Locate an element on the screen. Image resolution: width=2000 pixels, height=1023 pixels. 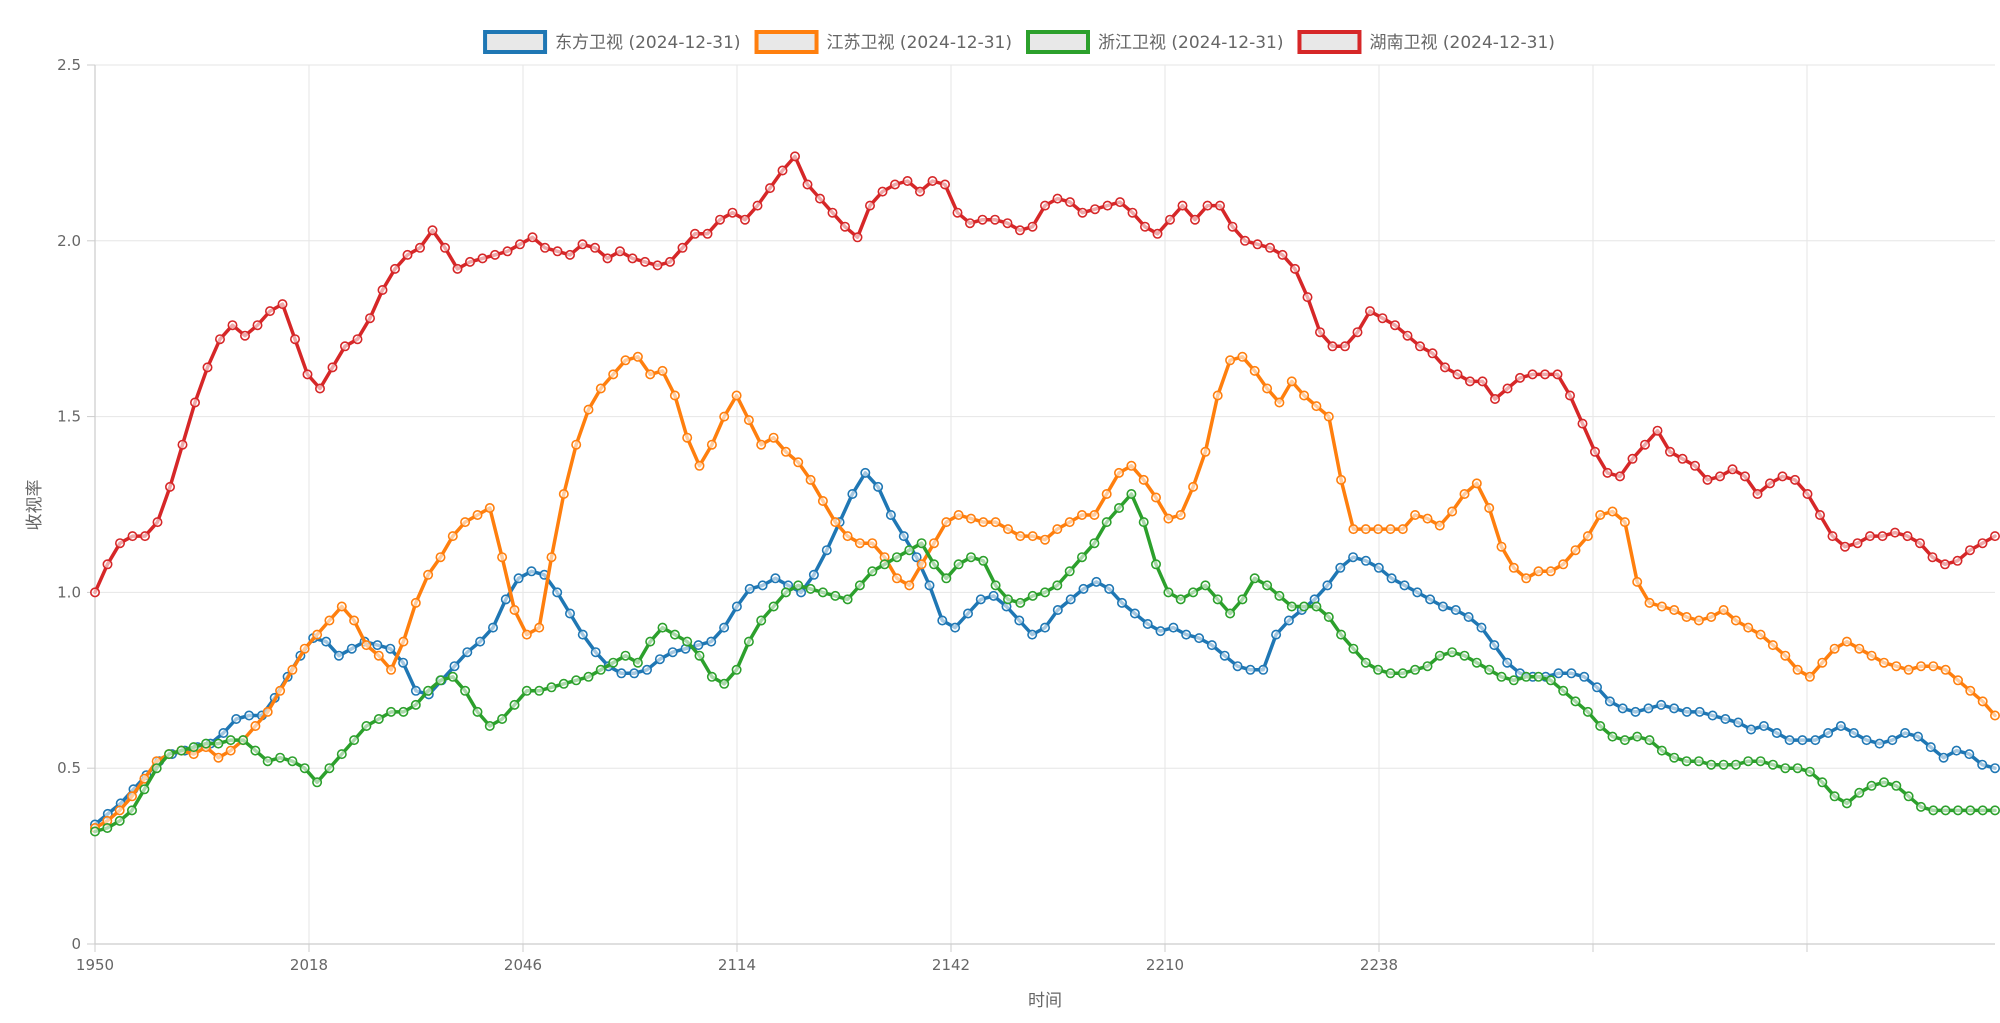
y-tick-label: 0.5 is located at coordinates (69, 768).